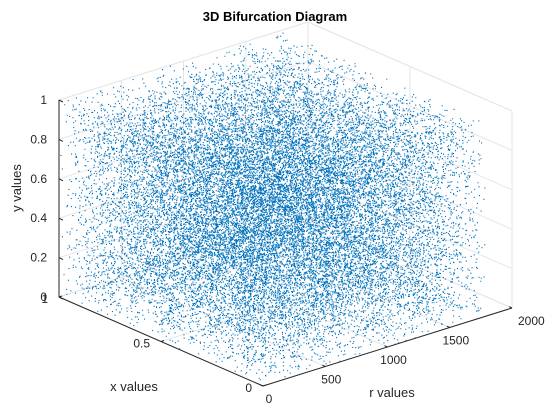 This screenshot has height=411, width=551. Describe the element at coordinates (248, 388) in the screenshot. I see `x-tick-label: 0` at that location.